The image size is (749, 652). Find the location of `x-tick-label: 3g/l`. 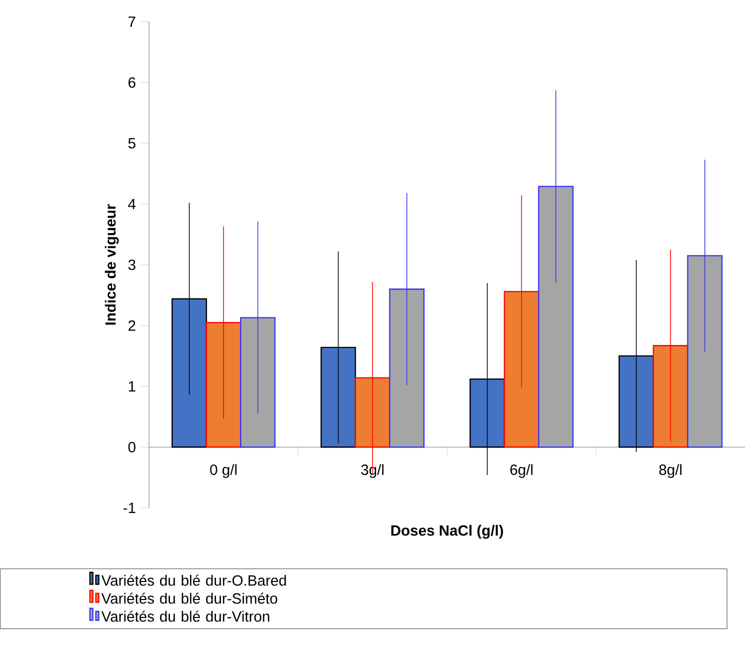

x-tick-label: 3g/l is located at coordinates (372, 471).